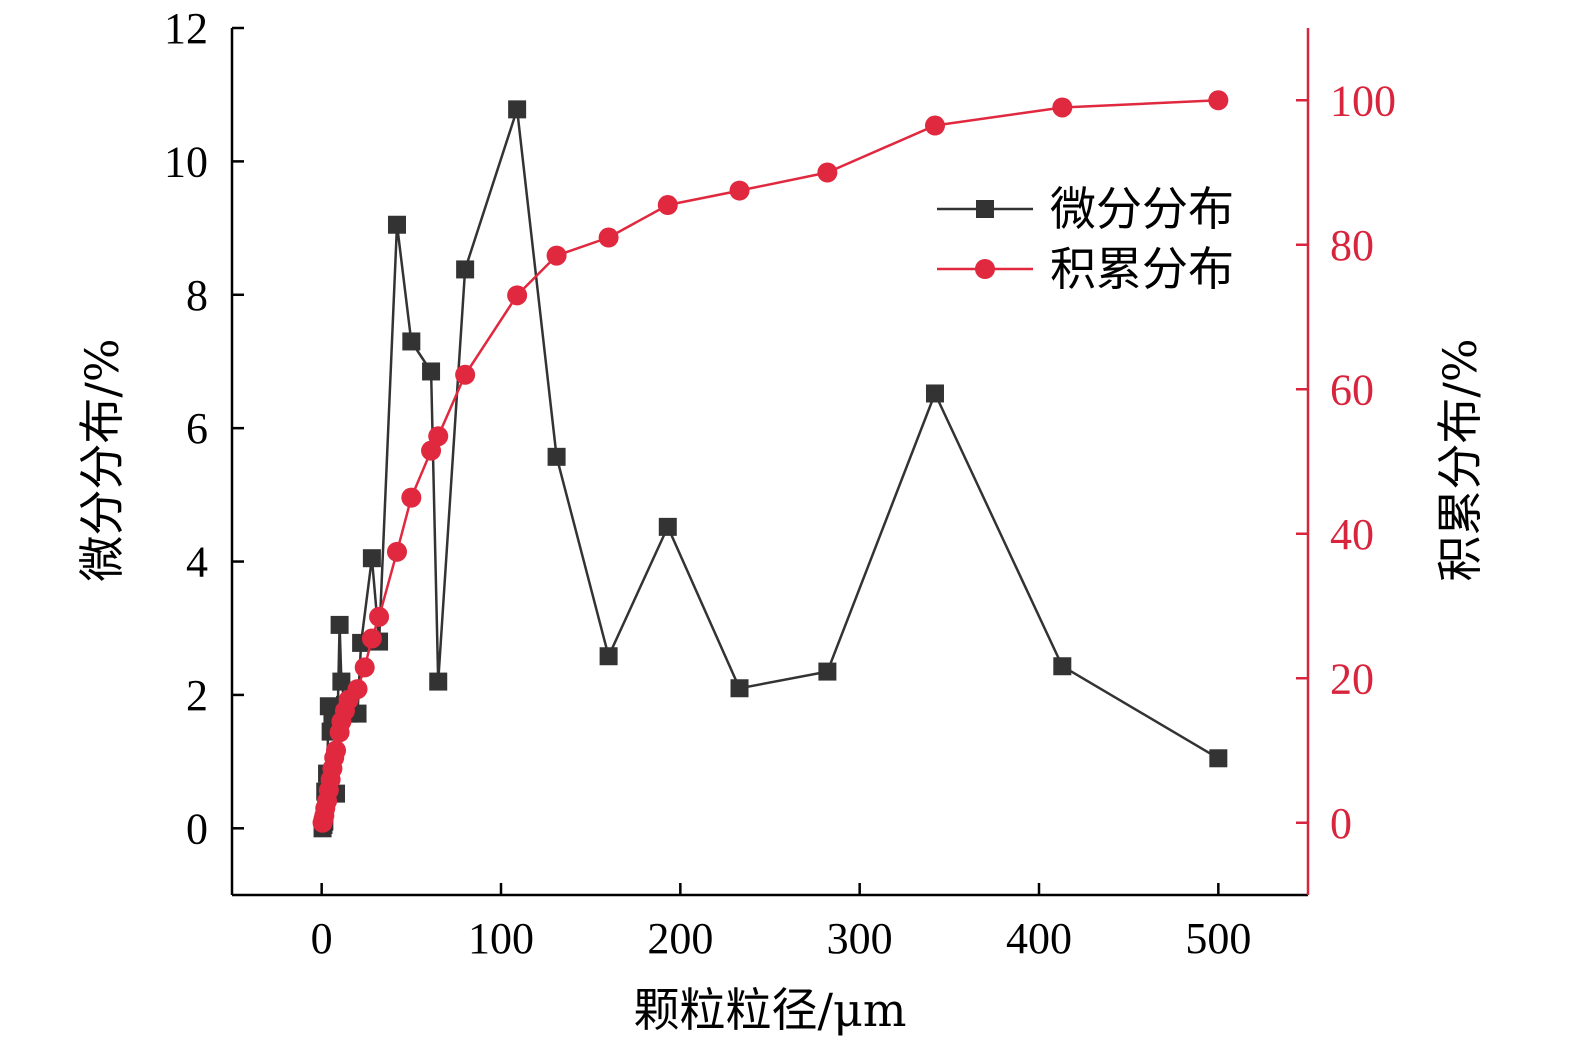 This screenshot has width=1575, height=1049. What do you see at coordinates (1341, 823) in the screenshot?
I see `y-right-tick-label: 0` at bounding box center [1341, 823].